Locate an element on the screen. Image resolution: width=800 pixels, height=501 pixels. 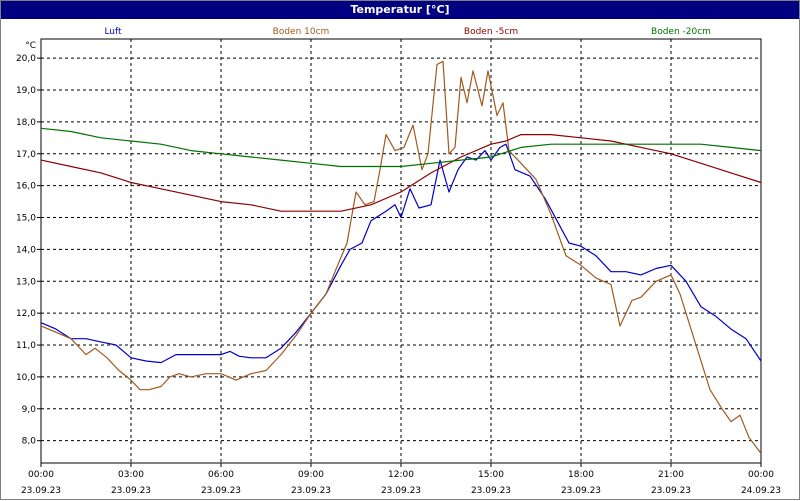
y-tick-label: 12,0 is located at coordinates (26, 314).